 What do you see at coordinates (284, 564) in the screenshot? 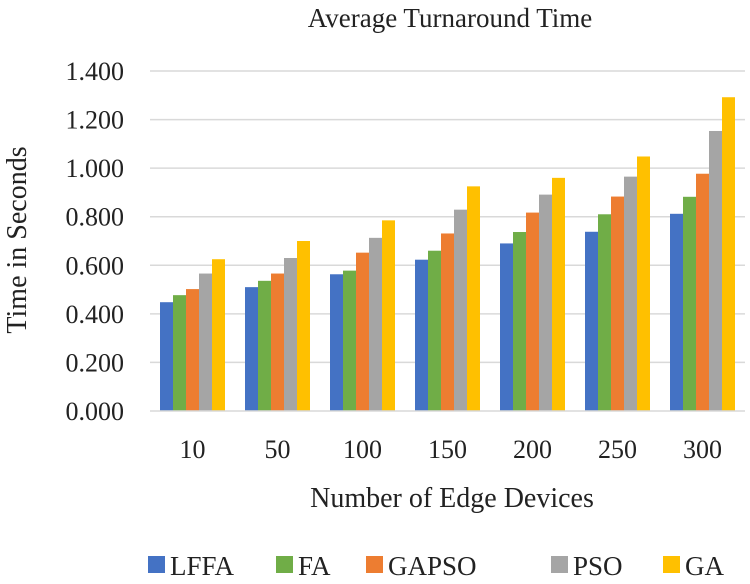
I see `legend-swatch-fa` at bounding box center [284, 564].